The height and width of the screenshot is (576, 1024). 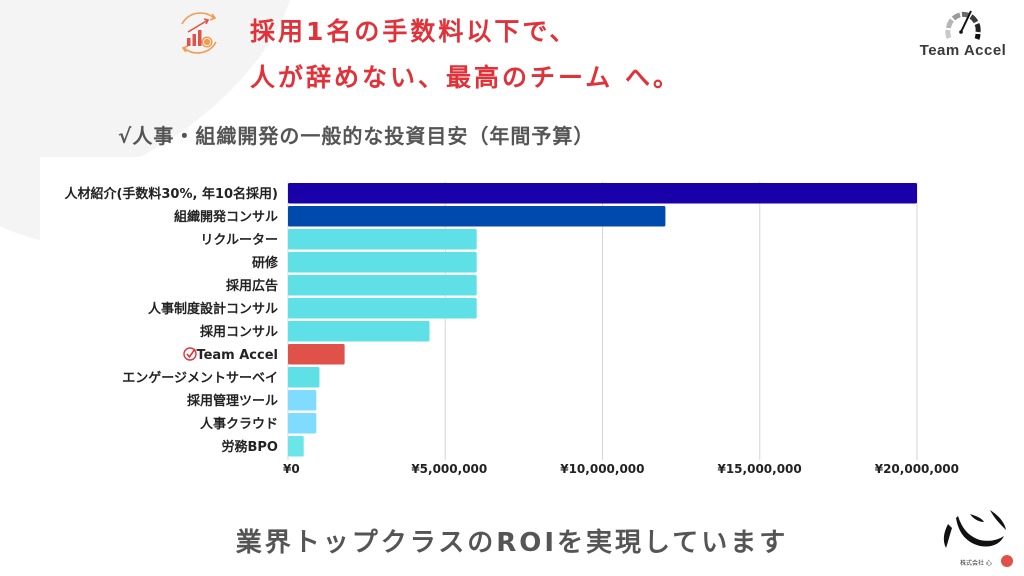 I want to click on category-label: 人事クラウド, so click(x=239, y=424).